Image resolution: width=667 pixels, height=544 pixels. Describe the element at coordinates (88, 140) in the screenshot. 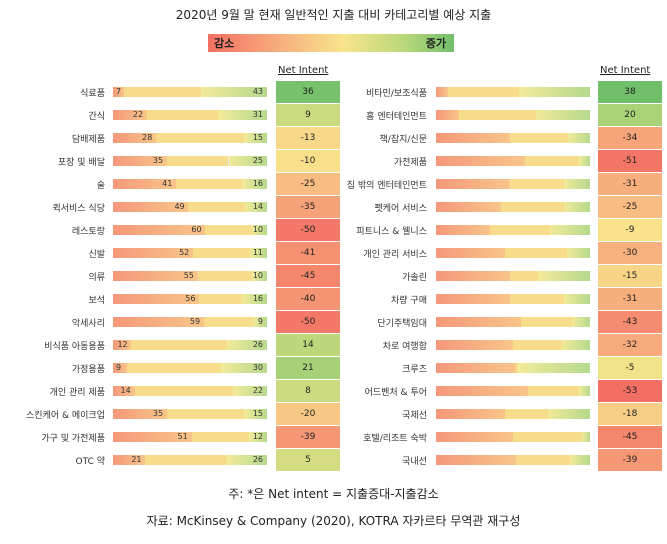

I see `left-category-label: 담배제품` at that location.